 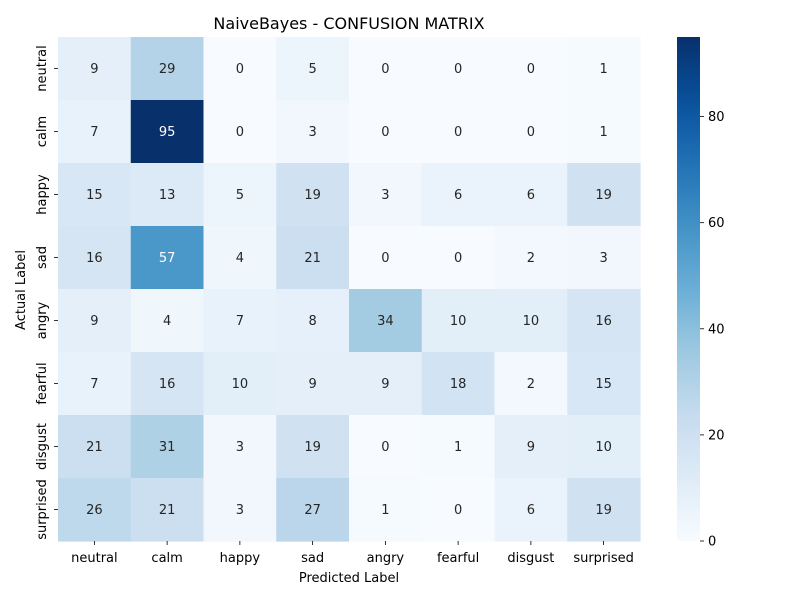 What do you see at coordinates (712, 330) in the screenshot?
I see `colorbar-ticks: 0 20 40 60 80` at bounding box center [712, 330].